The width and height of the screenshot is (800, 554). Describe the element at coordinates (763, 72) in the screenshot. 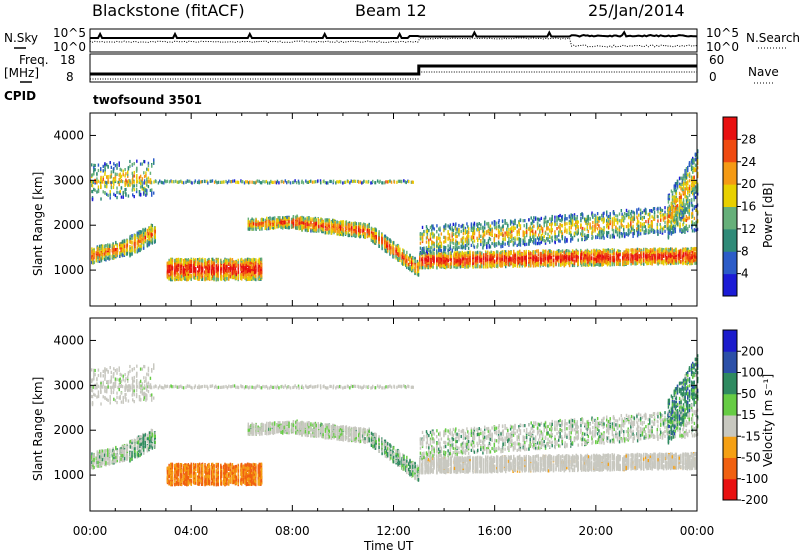

I see `freq-right-label: Nave` at that location.